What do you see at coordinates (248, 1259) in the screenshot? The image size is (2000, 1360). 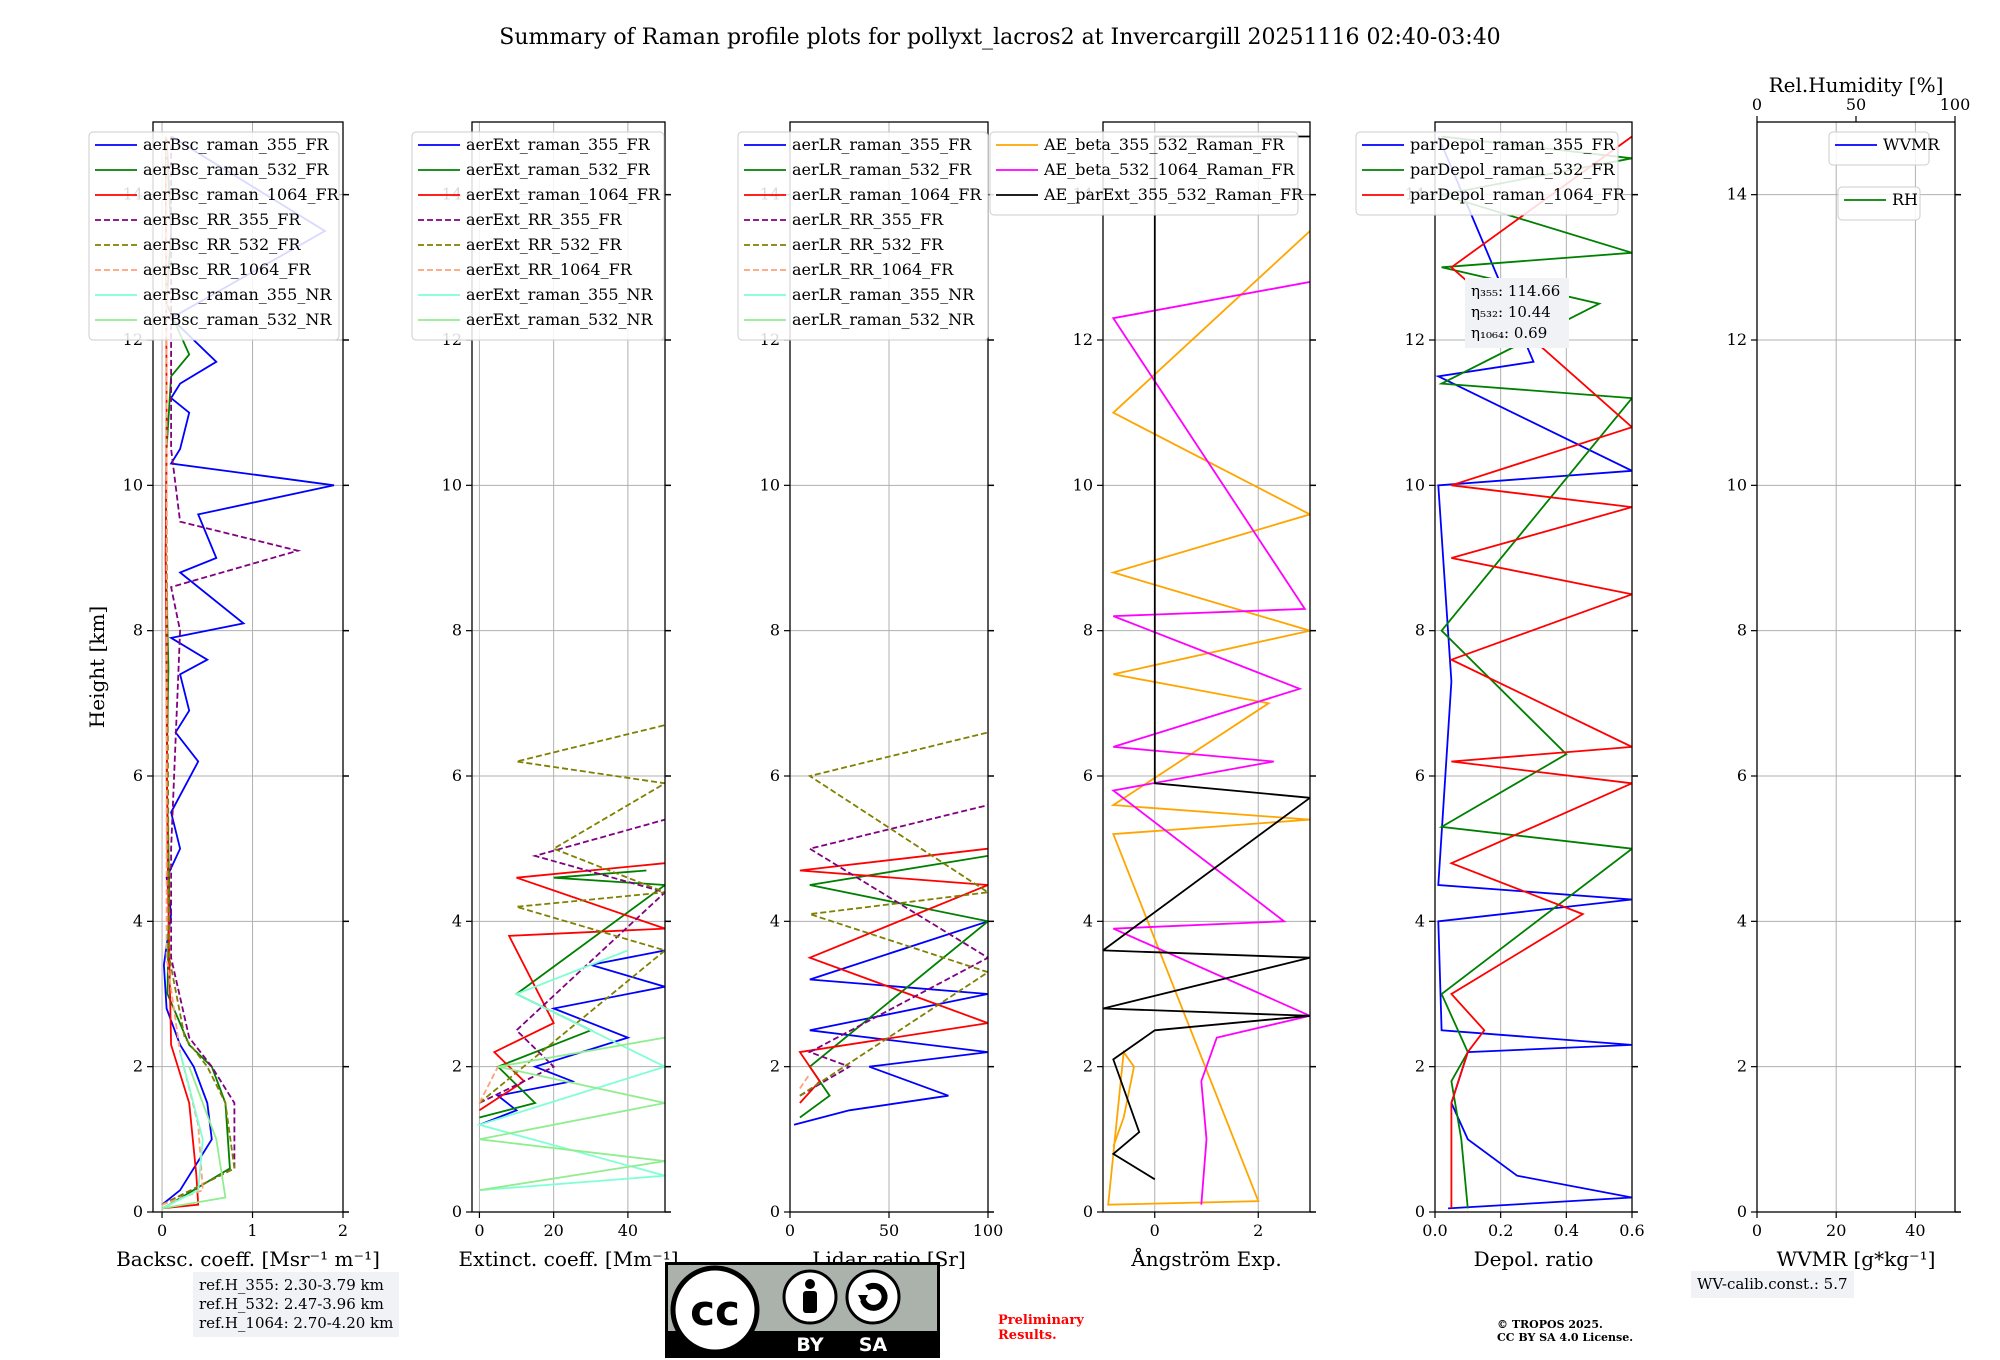 I see `x-axis-label: Backsc. coeff. [Msr⁻¹ m⁻¹]` at bounding box center [248, 1259].